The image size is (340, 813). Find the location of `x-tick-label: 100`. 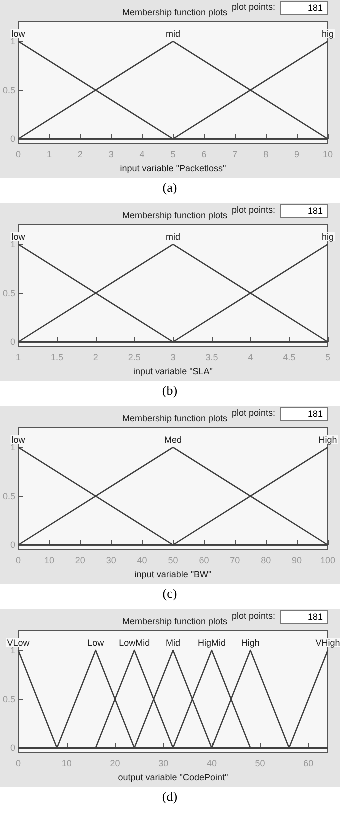

x-tick-label: 100 is located at coordinates (328, 561).